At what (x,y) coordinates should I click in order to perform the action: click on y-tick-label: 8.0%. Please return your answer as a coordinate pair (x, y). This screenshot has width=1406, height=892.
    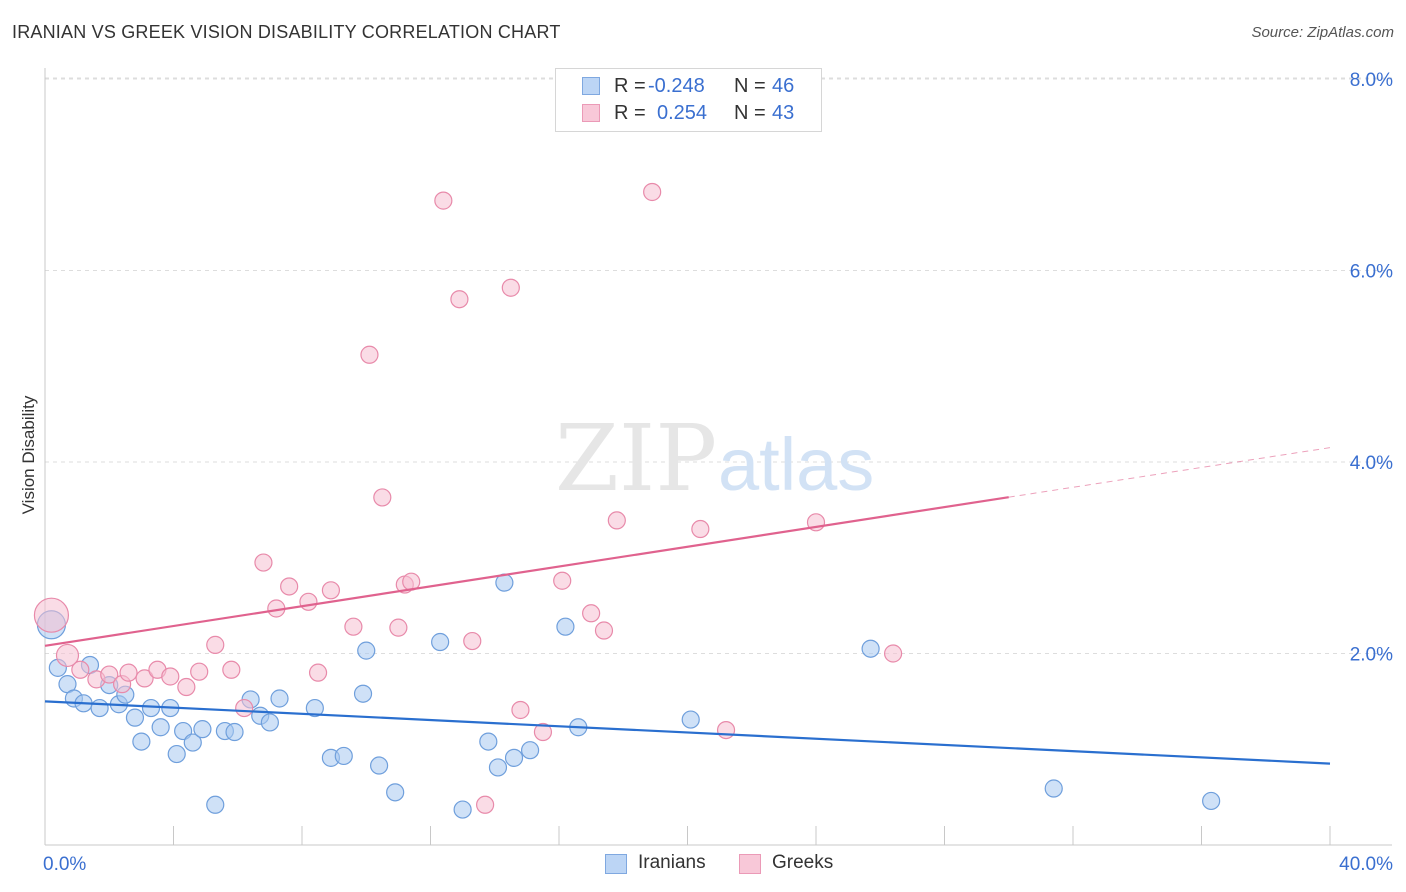
    Looking at the image, I should click on (1371, 80).